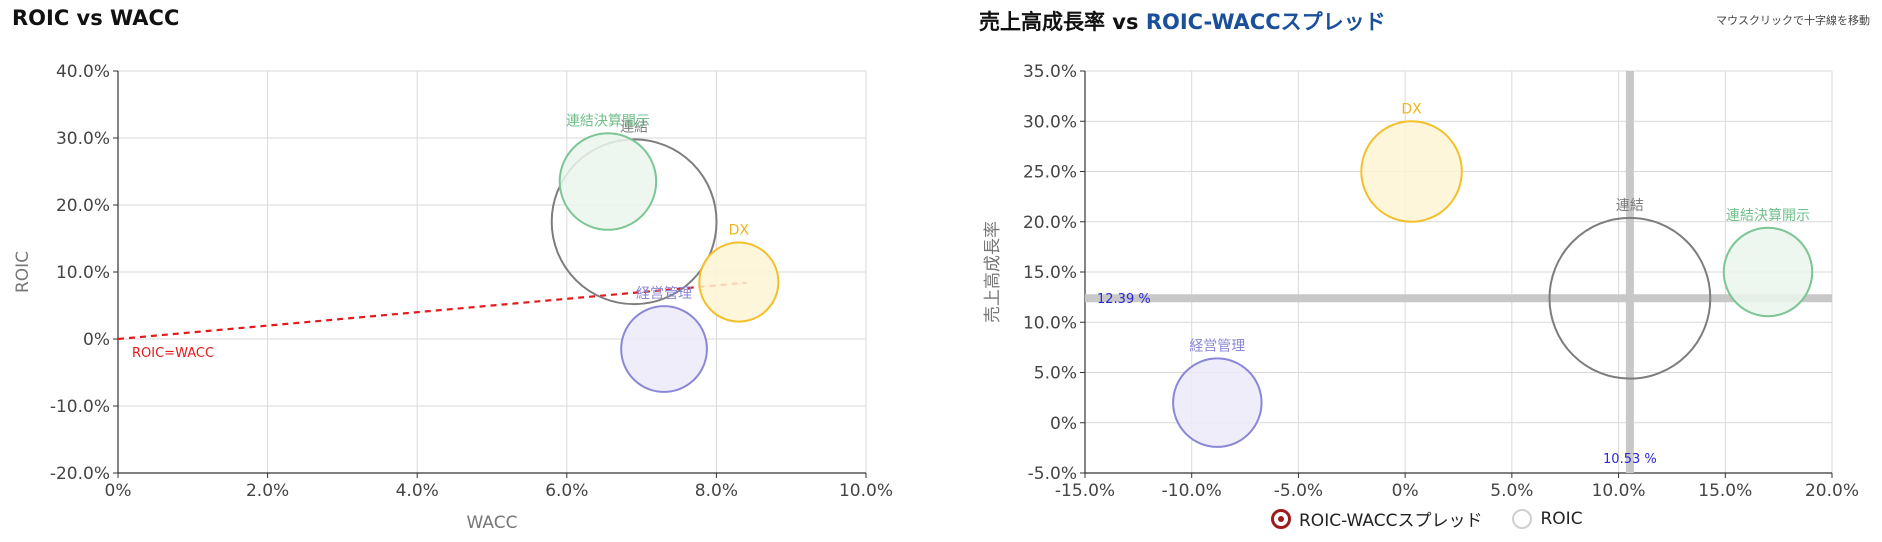 The image size is (1882, 542). What do you see at coordinates (1522, 518) in the screenshot?
I see `legend-roic-radio-icon` at bounding box center [1522, 518].